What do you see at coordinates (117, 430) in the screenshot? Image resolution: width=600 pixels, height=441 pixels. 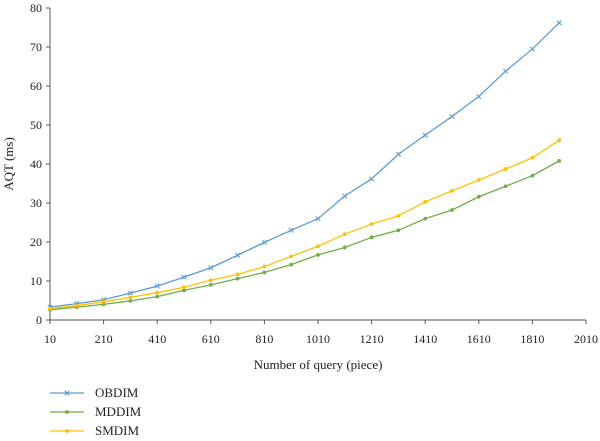 I see `legend-label: SMDIM` at bounding box center [117, 430].